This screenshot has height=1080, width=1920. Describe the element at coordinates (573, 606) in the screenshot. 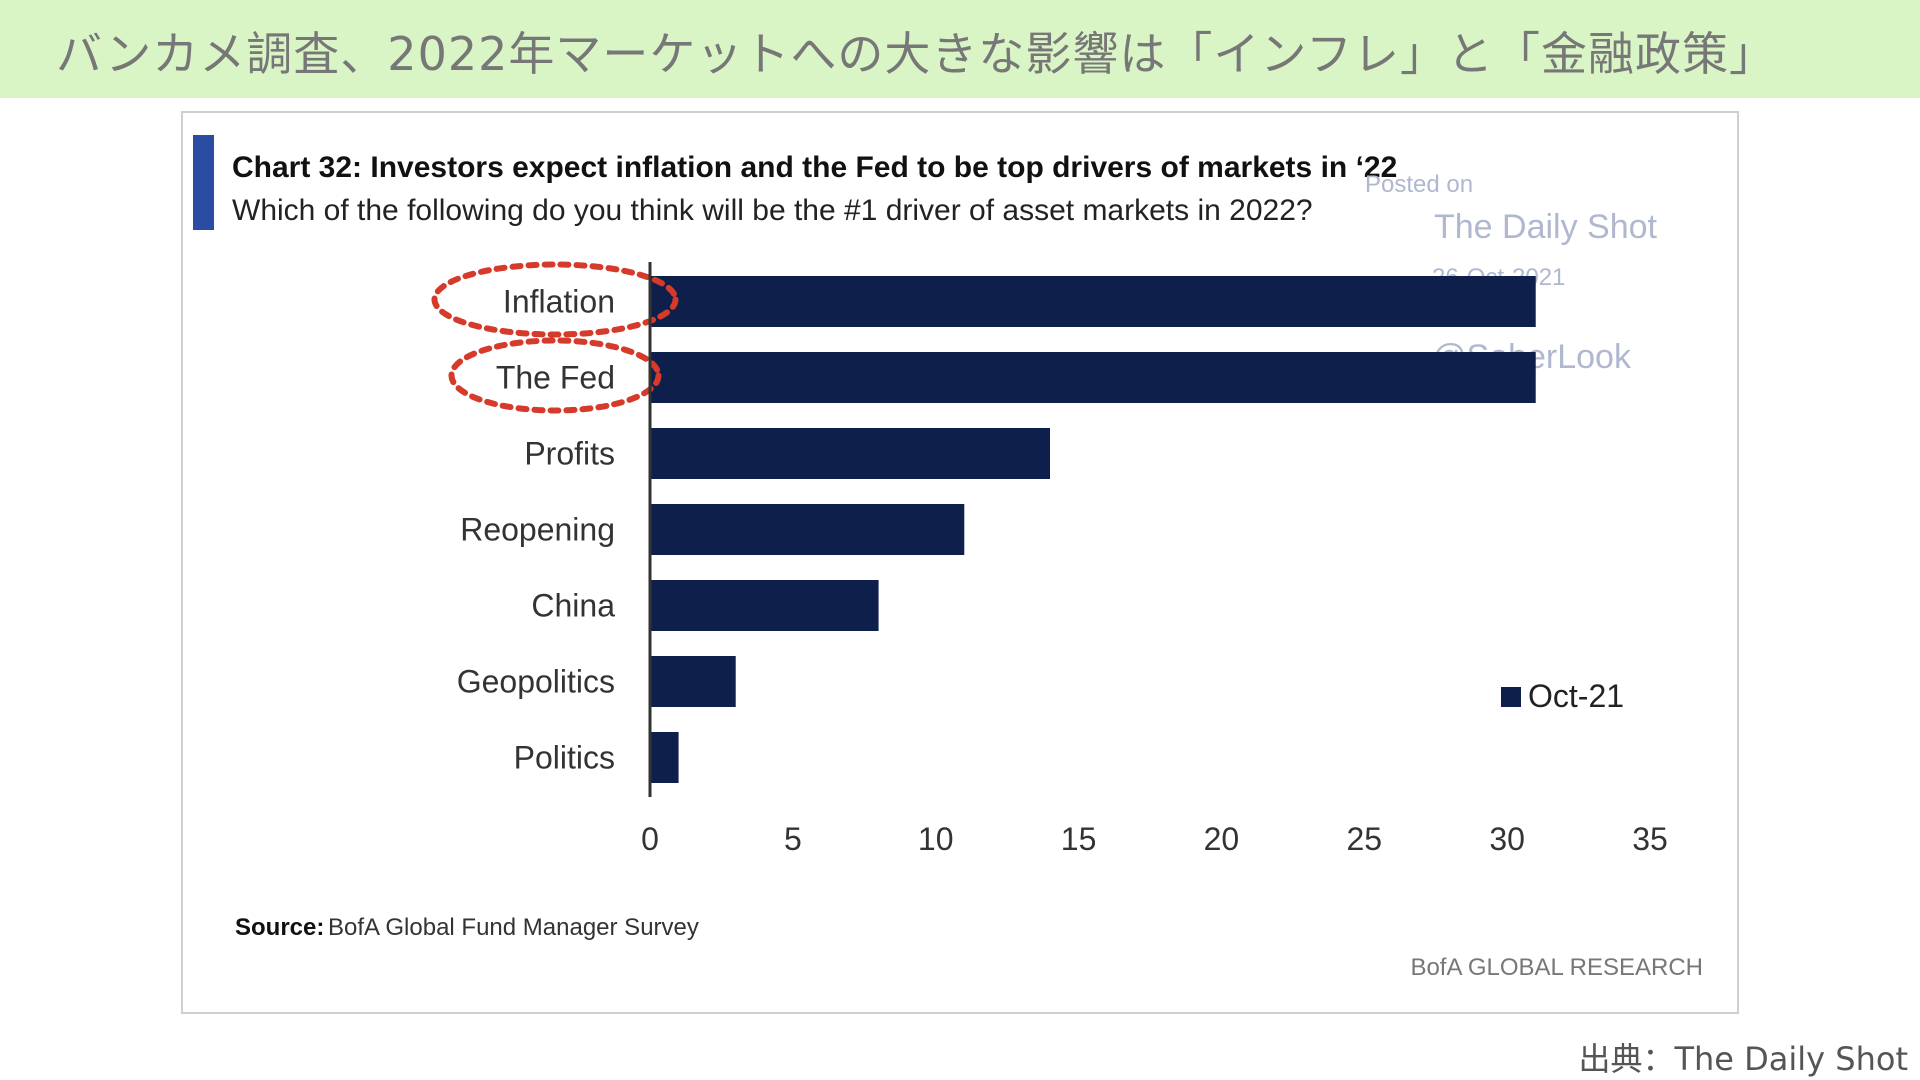

I see `category-label: China` at that location.